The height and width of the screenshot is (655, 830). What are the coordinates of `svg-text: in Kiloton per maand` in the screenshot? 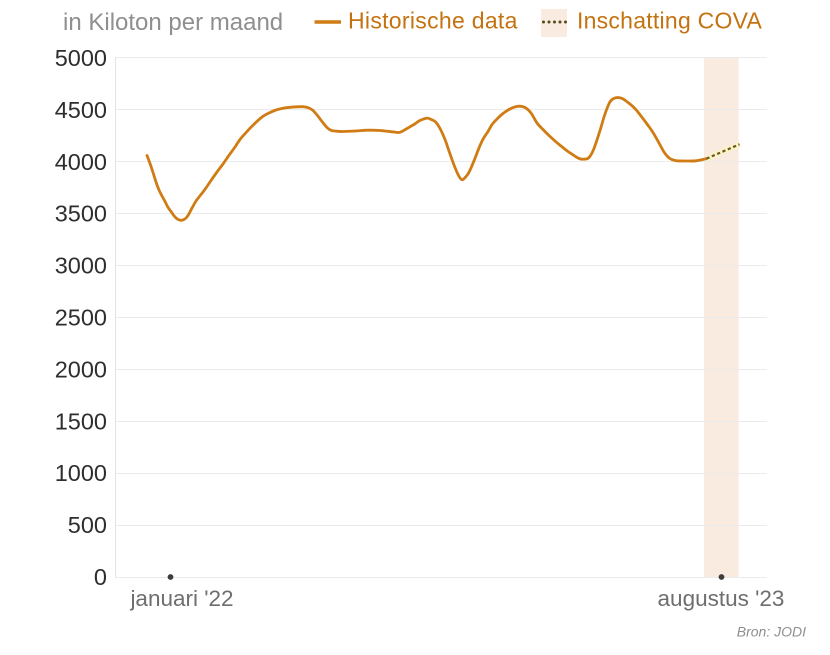 It's located at (173, 22).